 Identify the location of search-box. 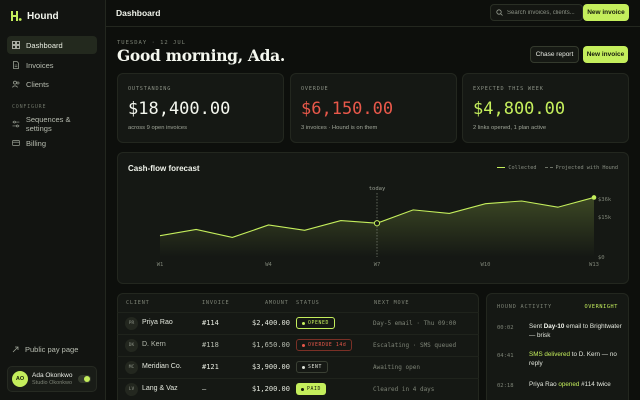
(536, 12).